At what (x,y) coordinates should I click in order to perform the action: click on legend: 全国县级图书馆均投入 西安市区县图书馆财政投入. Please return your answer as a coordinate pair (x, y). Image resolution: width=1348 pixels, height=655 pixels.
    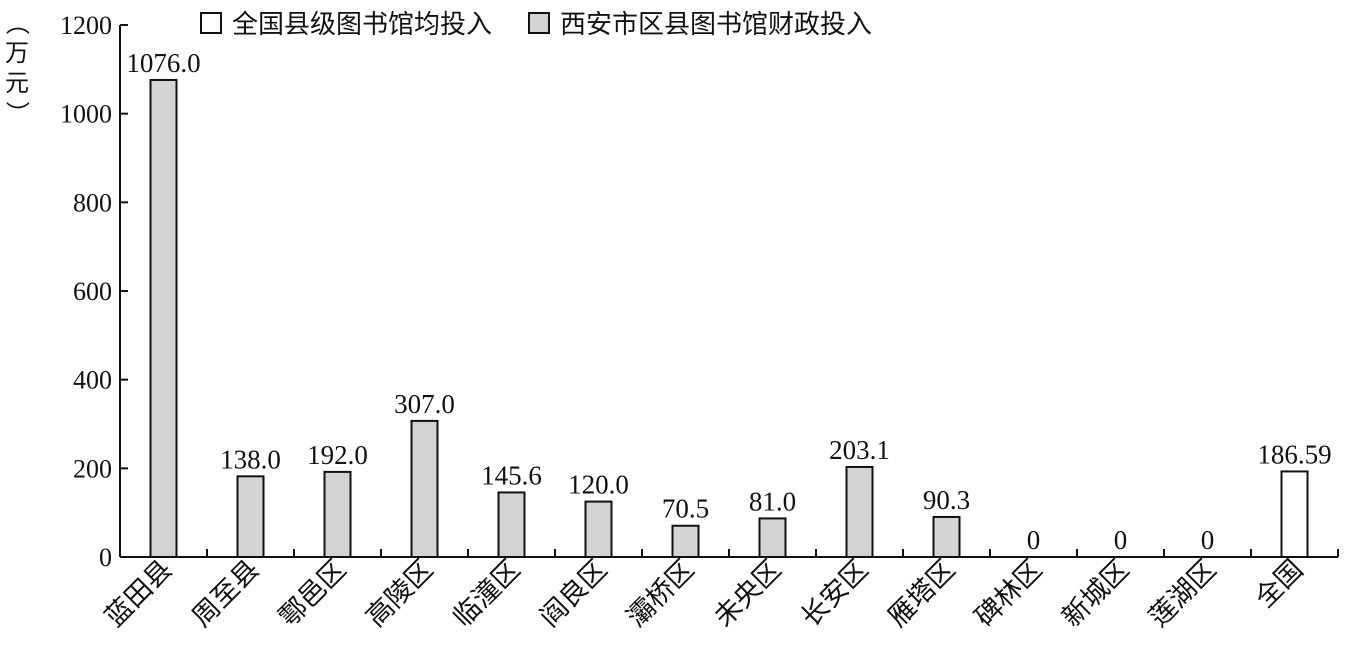
    Looking at the image, I should click on (554, 22).